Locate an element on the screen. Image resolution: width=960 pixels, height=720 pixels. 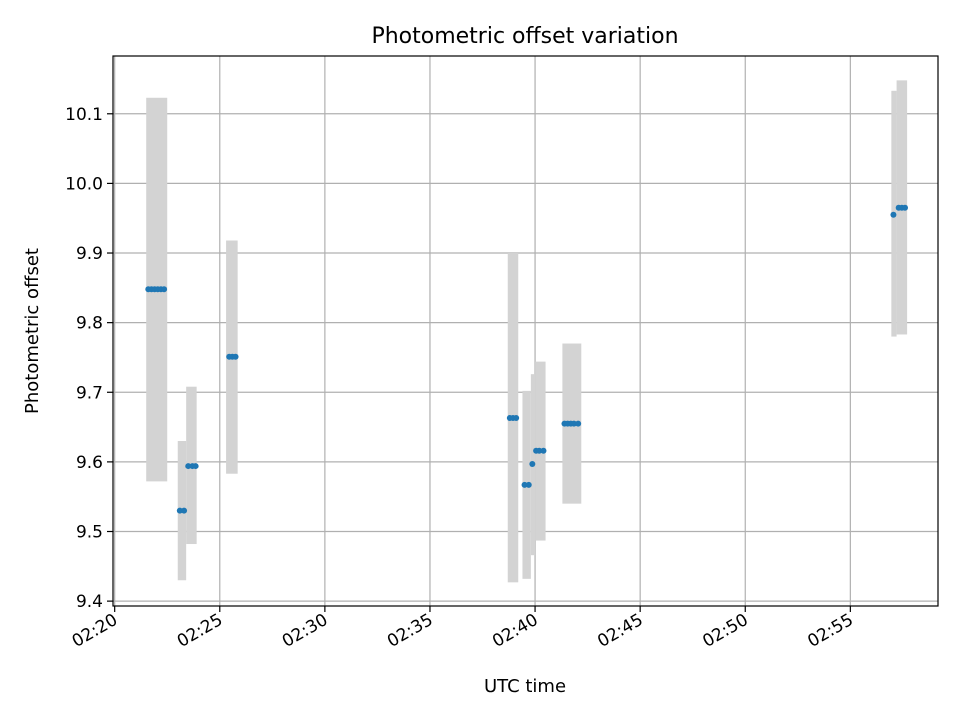
y-axis-label: Photometric offset is located at coordinates (32, 331).